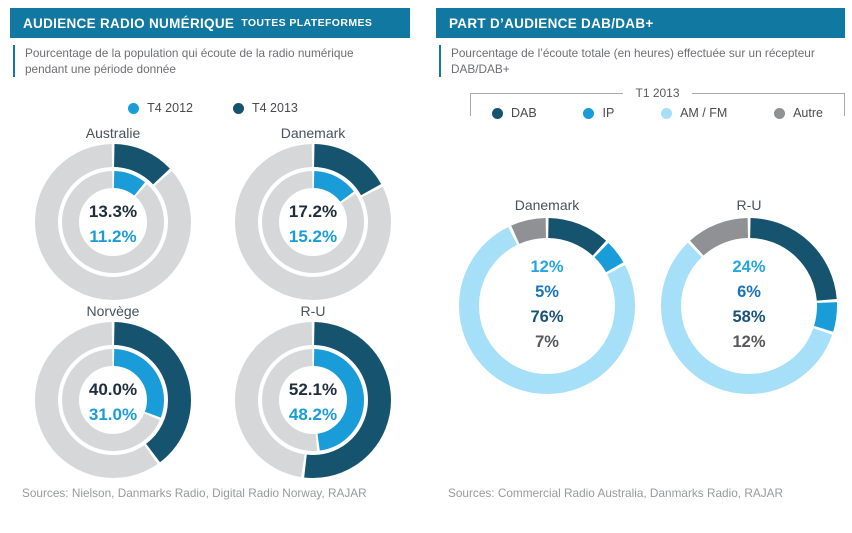  I want to click on donut-chart-danemark: 17.2% 15.2%, so click(313, 222).